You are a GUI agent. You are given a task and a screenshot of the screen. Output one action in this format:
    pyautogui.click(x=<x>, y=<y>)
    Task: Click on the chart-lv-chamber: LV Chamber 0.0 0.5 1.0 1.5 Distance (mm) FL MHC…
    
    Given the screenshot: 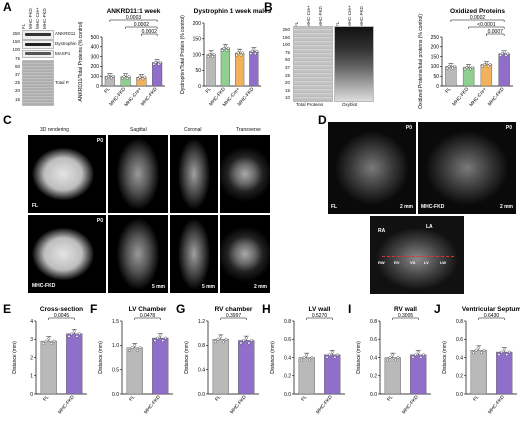 What is the action you would take?
    pyautogui.click(x=136, y=361)
    